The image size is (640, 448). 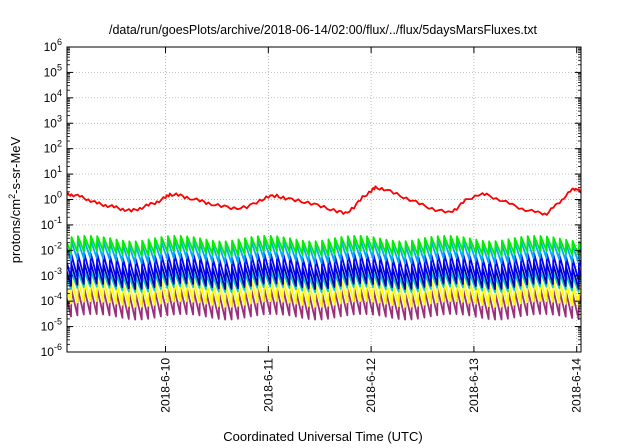 I want to click on y-tick-label: 10⁻⁴, so click(x=51, y=299).